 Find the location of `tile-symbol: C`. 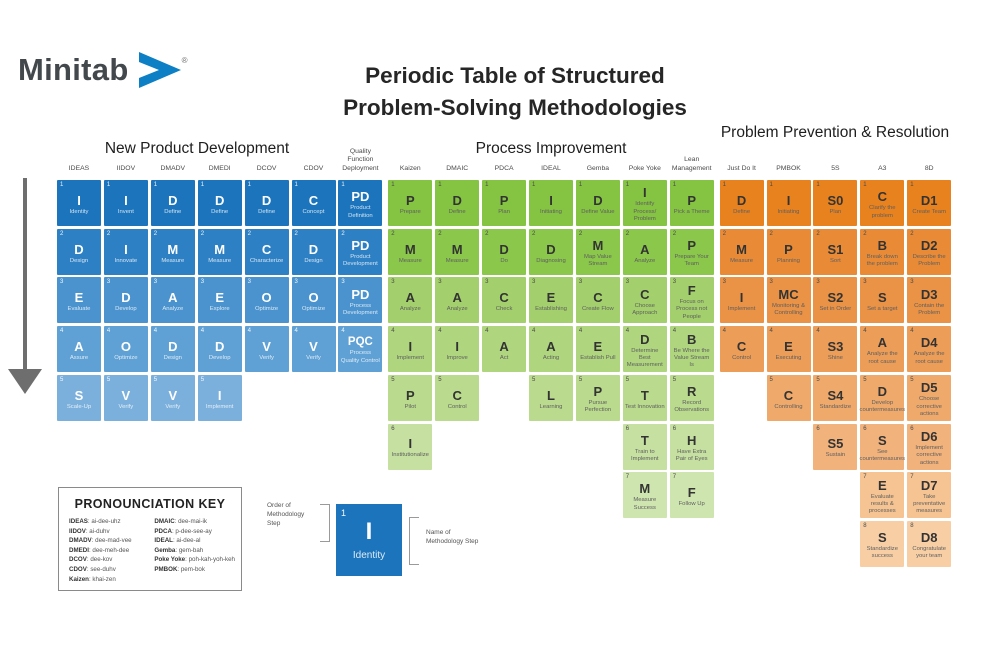

tile-symbol: C is located at coordinates (504, 298).